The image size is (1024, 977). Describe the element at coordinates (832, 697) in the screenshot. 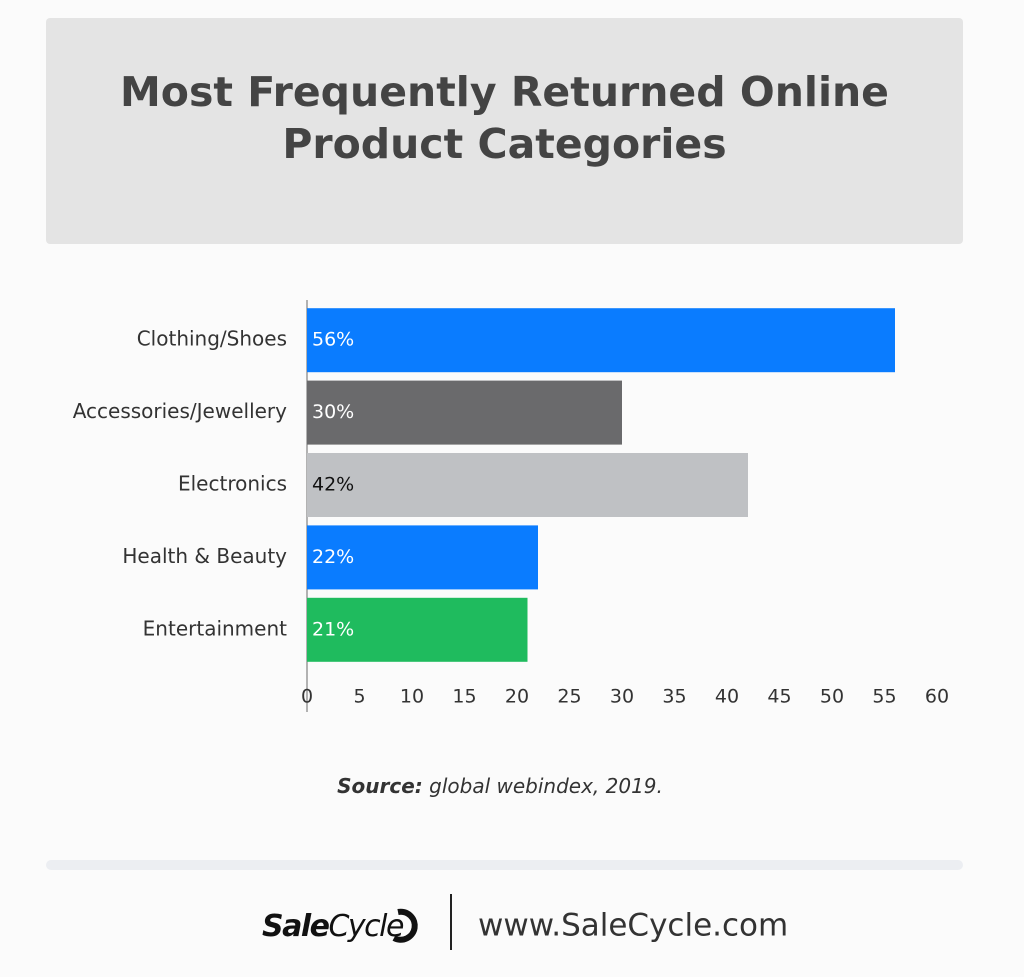

I see `x-tick-label: 50` at that location.